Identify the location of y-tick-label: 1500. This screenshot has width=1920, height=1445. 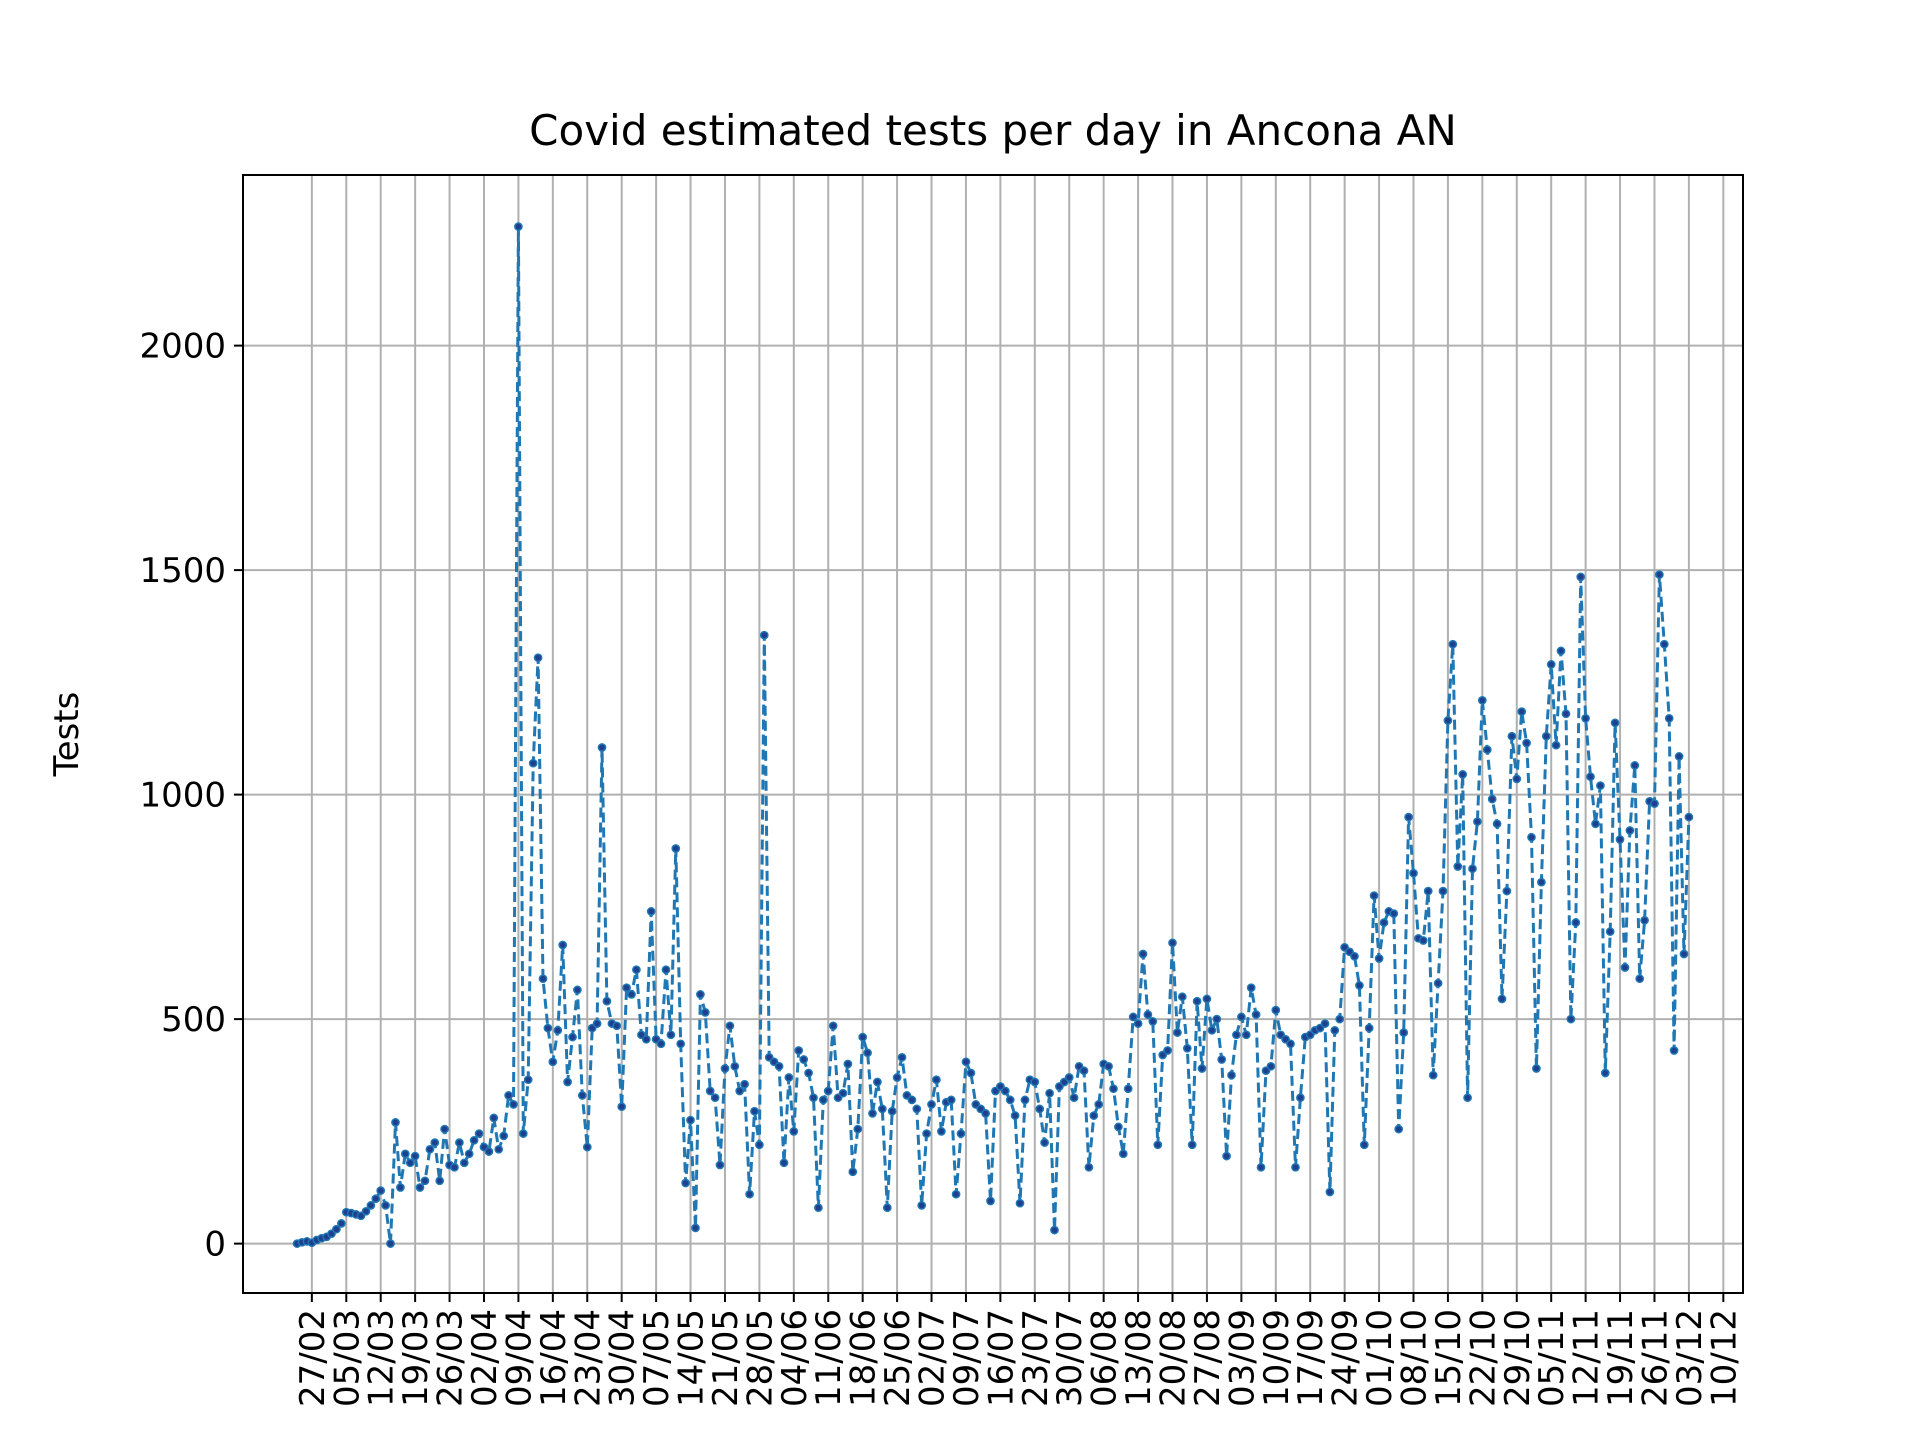
(182, 571).